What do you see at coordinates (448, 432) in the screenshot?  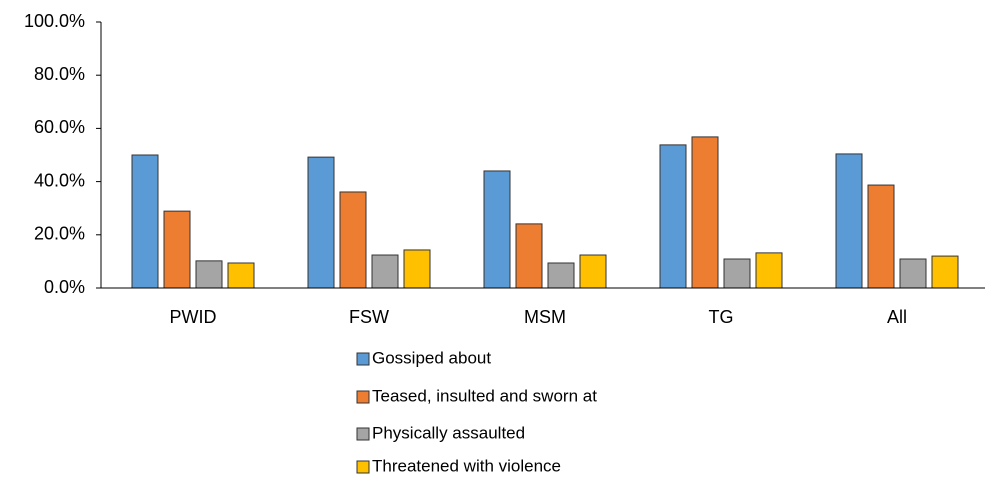 I see `legend-label: Physically assaulted` at bounding box center [448, 432].